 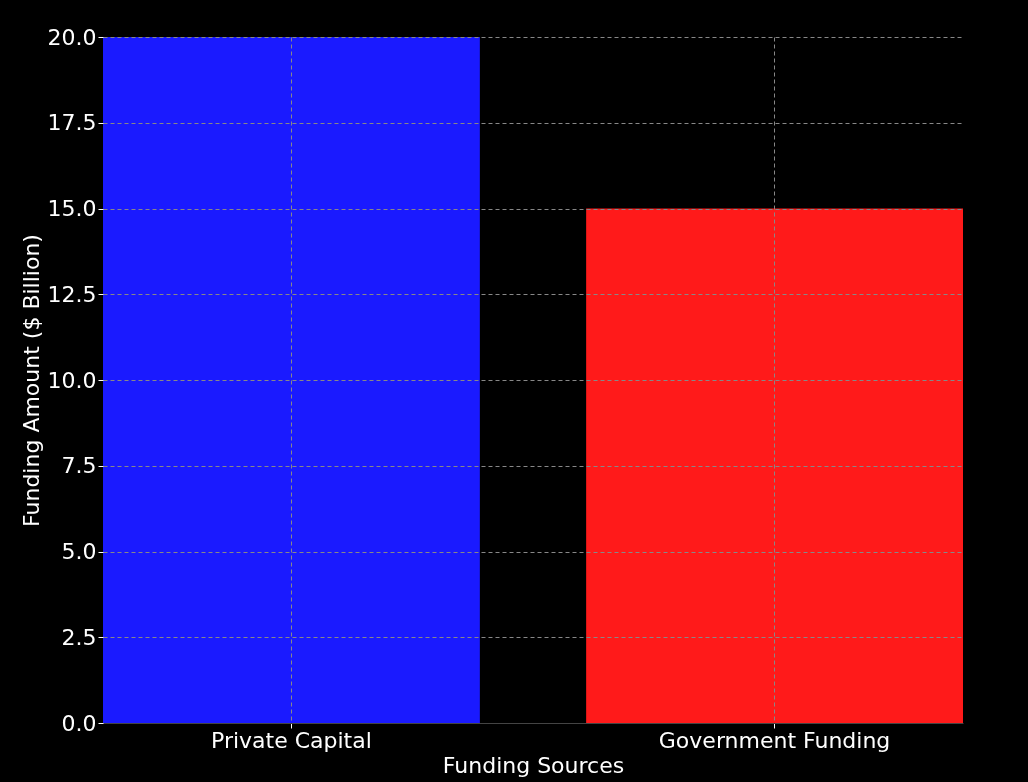 I want to click on y-axis-title: Funding Amount ($ Billion), so click(x=31, y=380).